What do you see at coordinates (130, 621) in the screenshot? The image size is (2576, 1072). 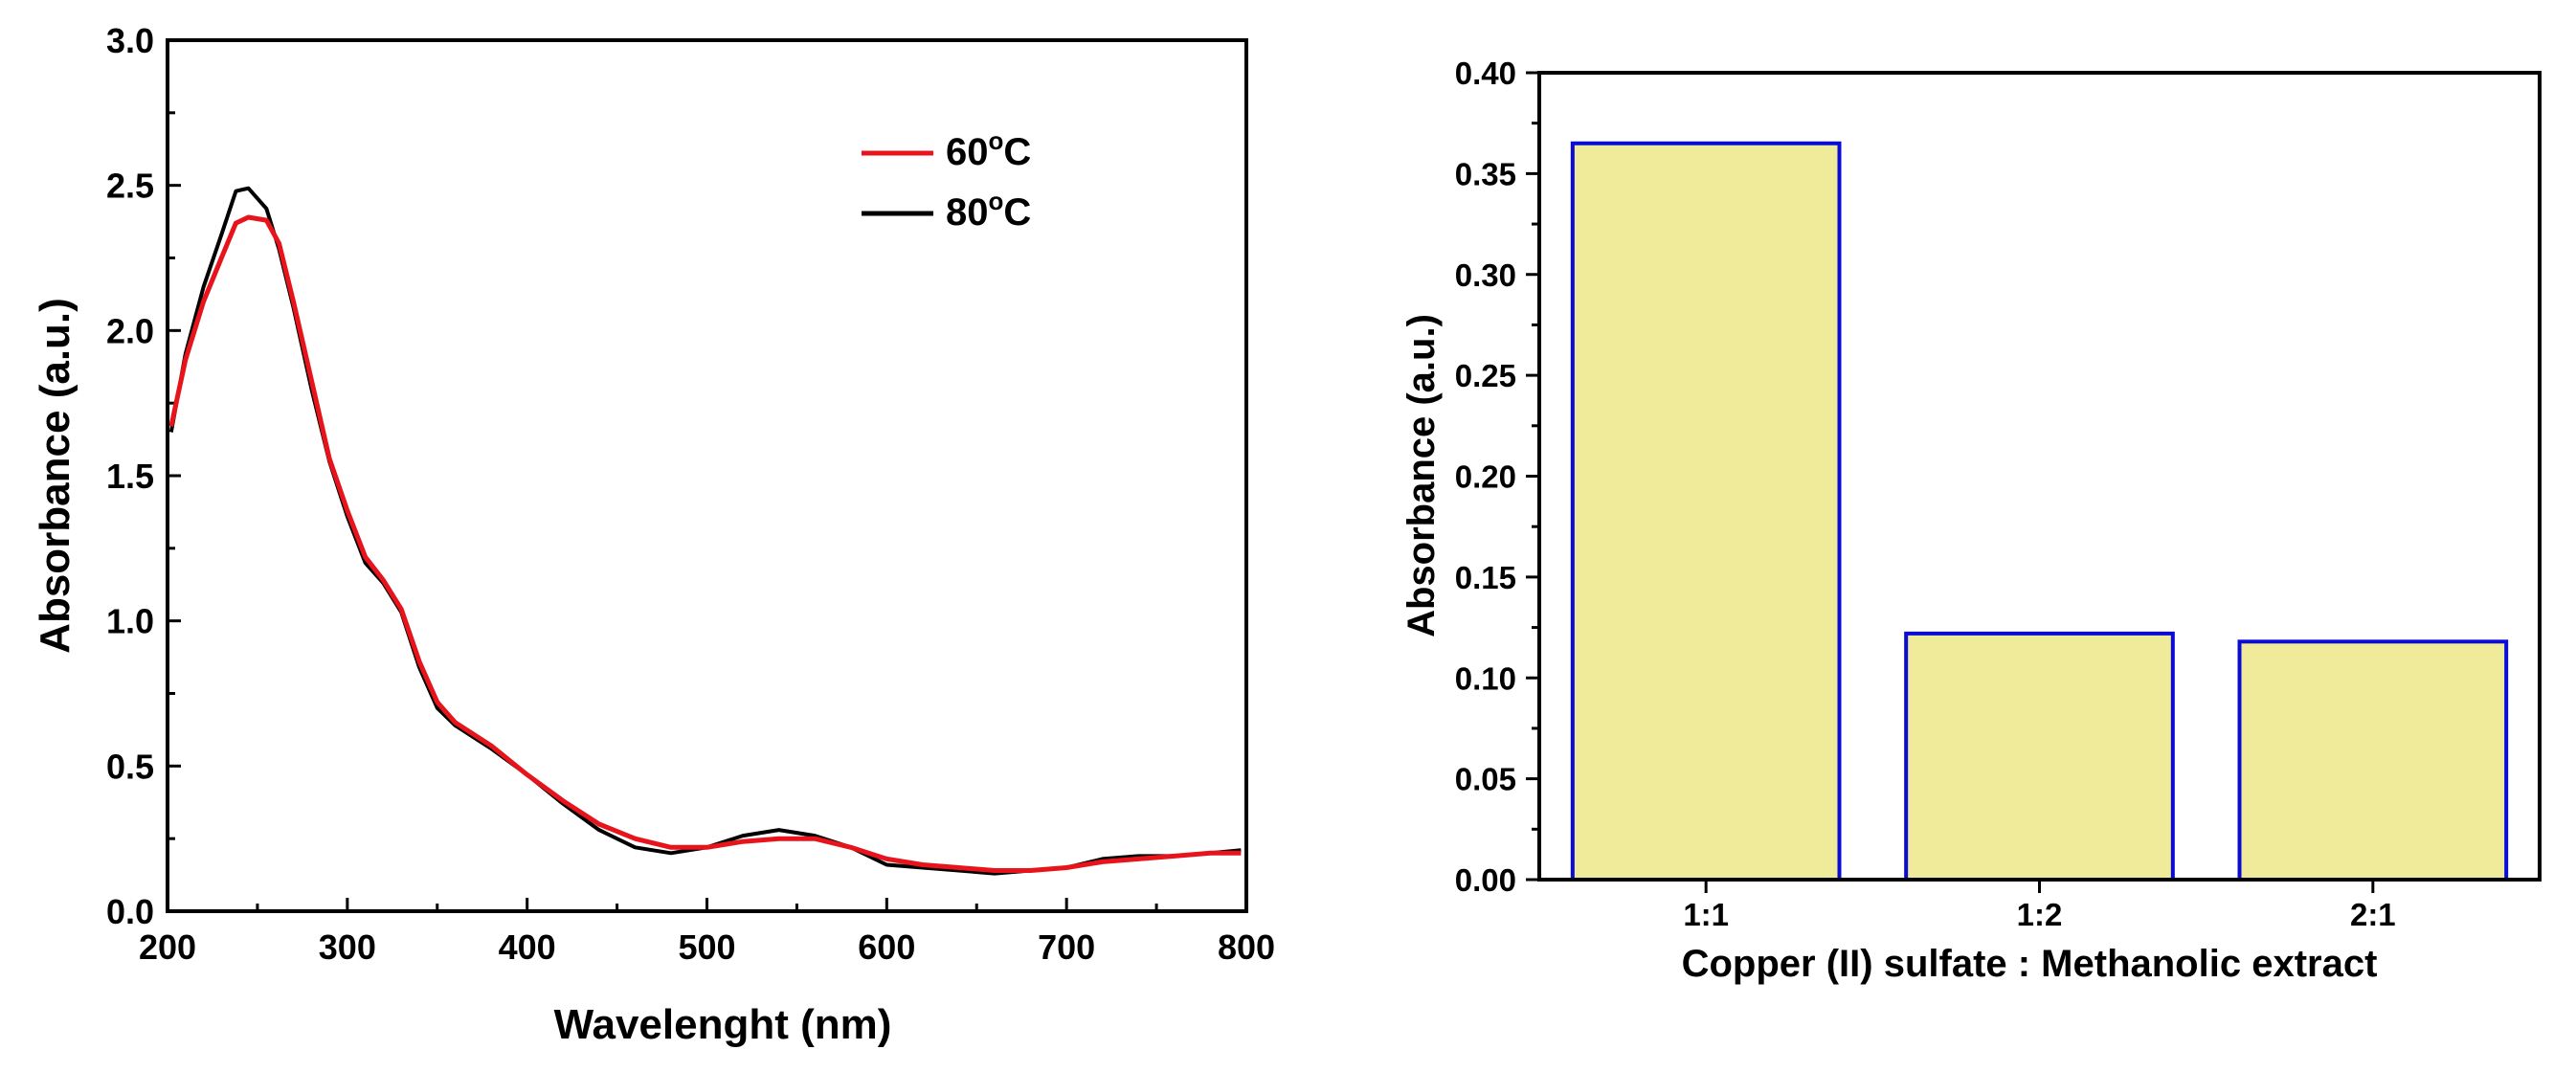 I see `y-tick-label: 1.0` at bounding box center [130, 621].